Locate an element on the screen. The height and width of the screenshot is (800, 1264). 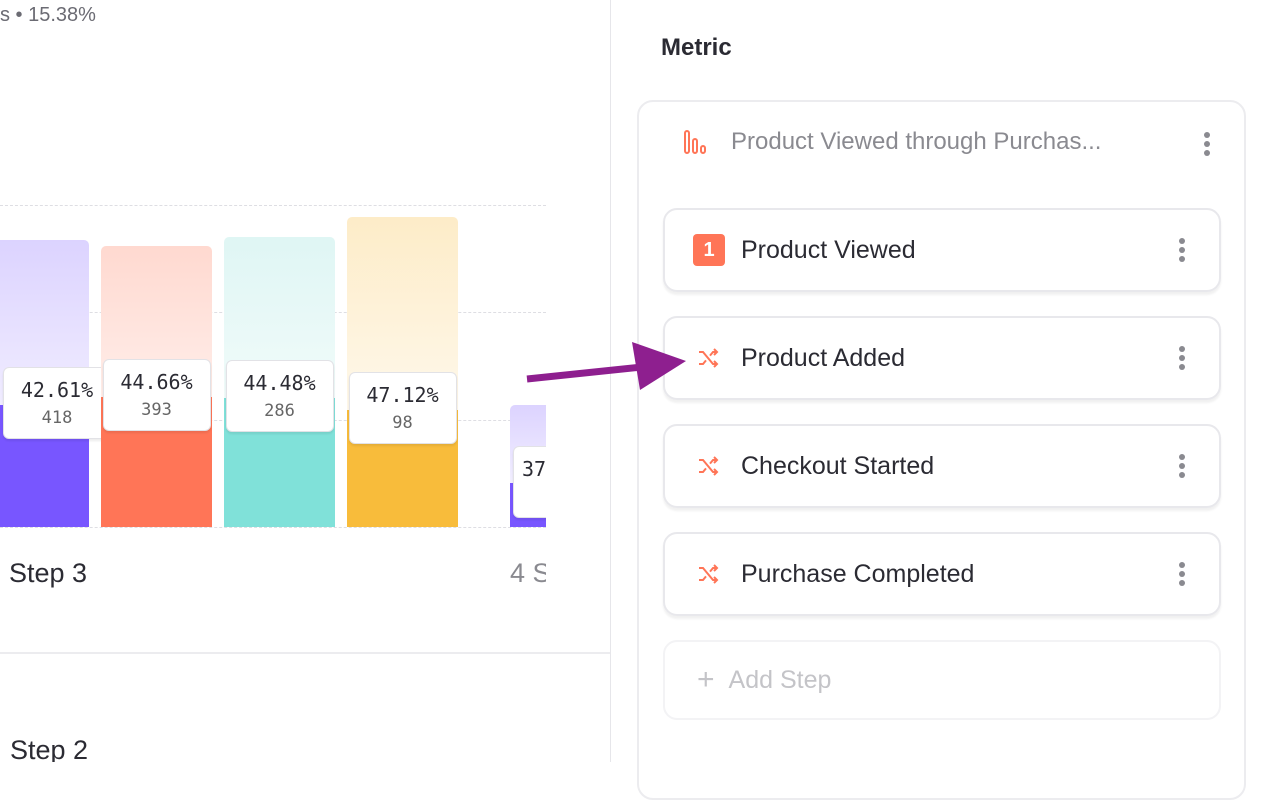
bar-data-label: 44.48% 286 is located at coordinates (279, 396).